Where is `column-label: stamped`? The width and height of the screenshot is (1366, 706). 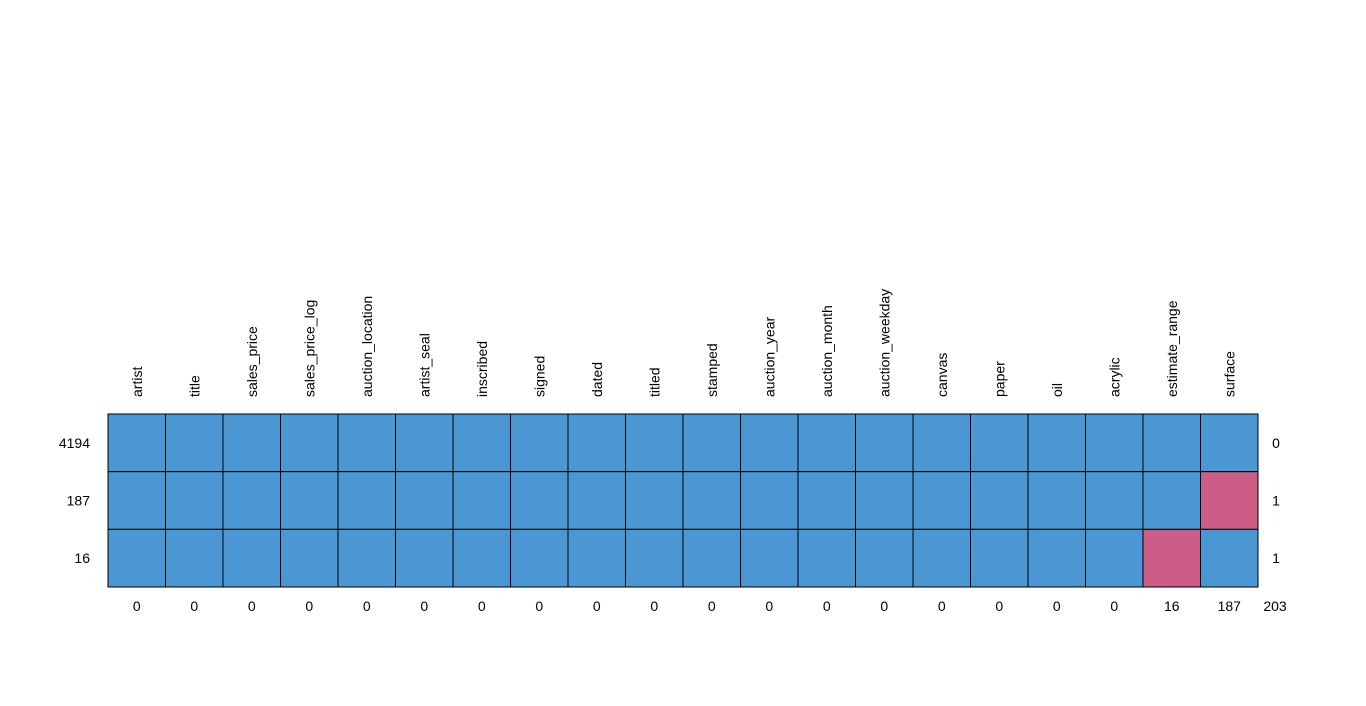 column-label: stamped is located at coordinates (712, 370).